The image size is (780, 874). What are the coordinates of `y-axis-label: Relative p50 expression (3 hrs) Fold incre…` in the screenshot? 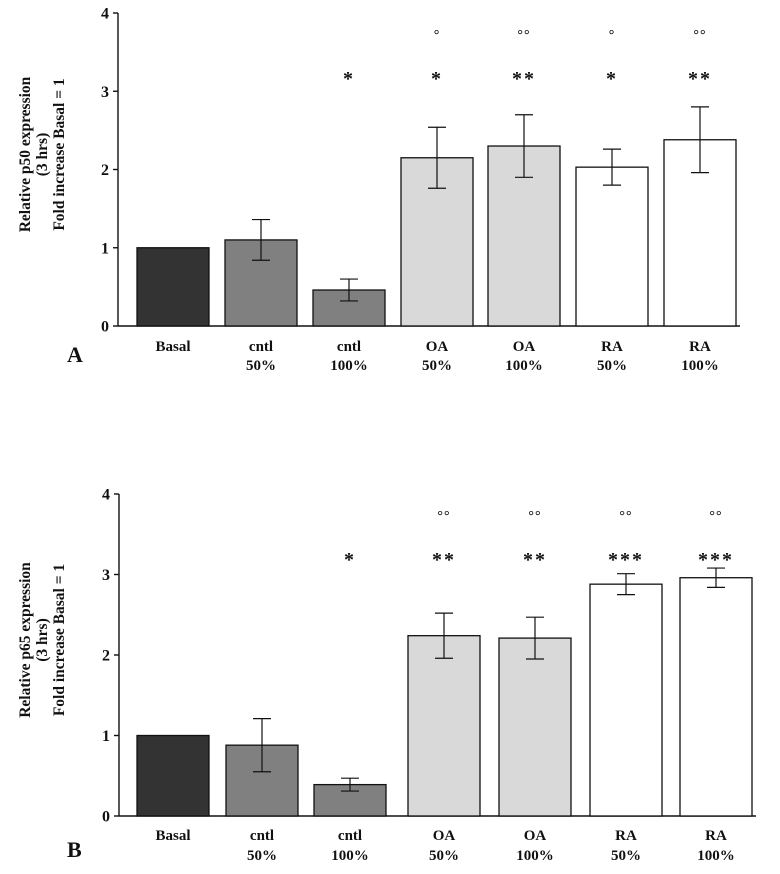 It's located at (42, 154).